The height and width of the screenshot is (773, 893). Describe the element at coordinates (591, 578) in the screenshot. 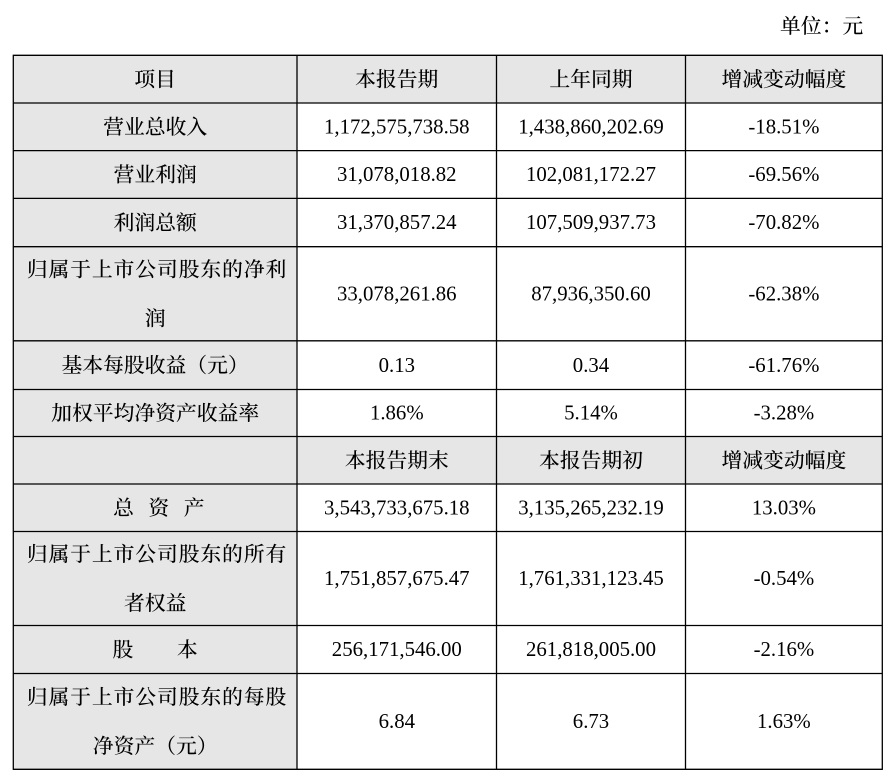

I see `svg-text: 1,761,331,123.45` at that location.